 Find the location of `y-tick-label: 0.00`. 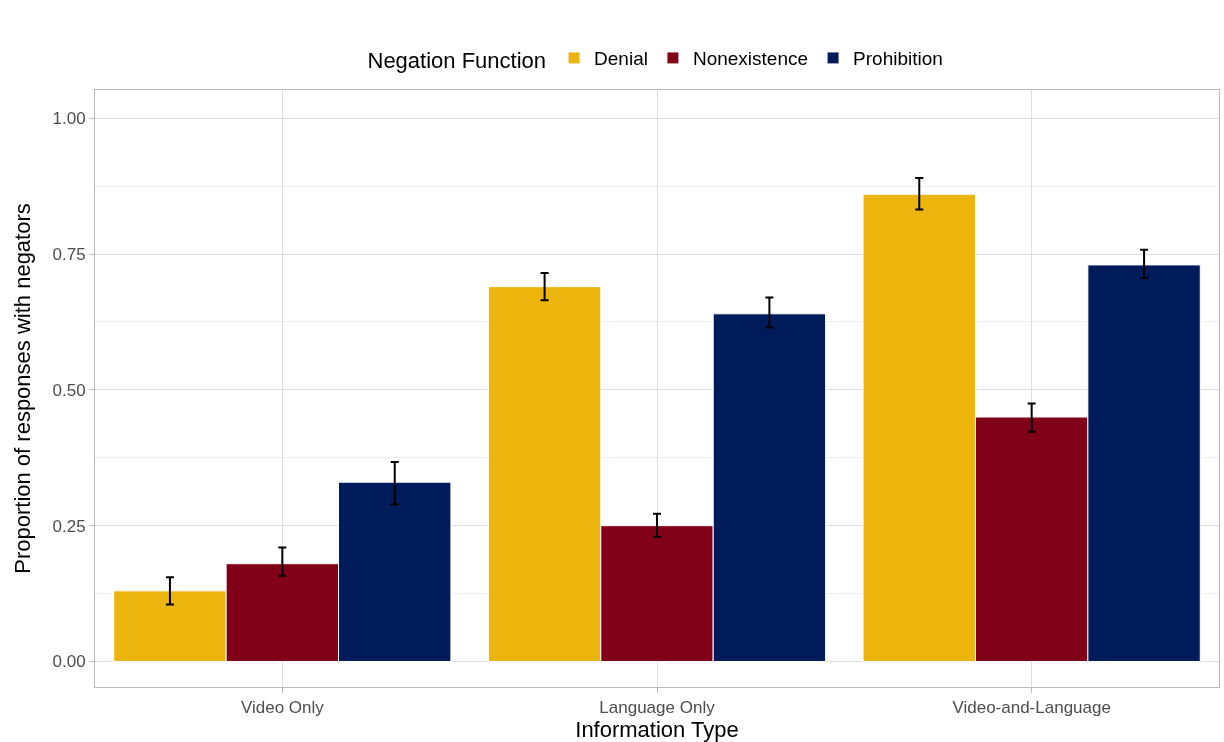

y-tick-label: 0.00 is located at coordinates (69, 662).